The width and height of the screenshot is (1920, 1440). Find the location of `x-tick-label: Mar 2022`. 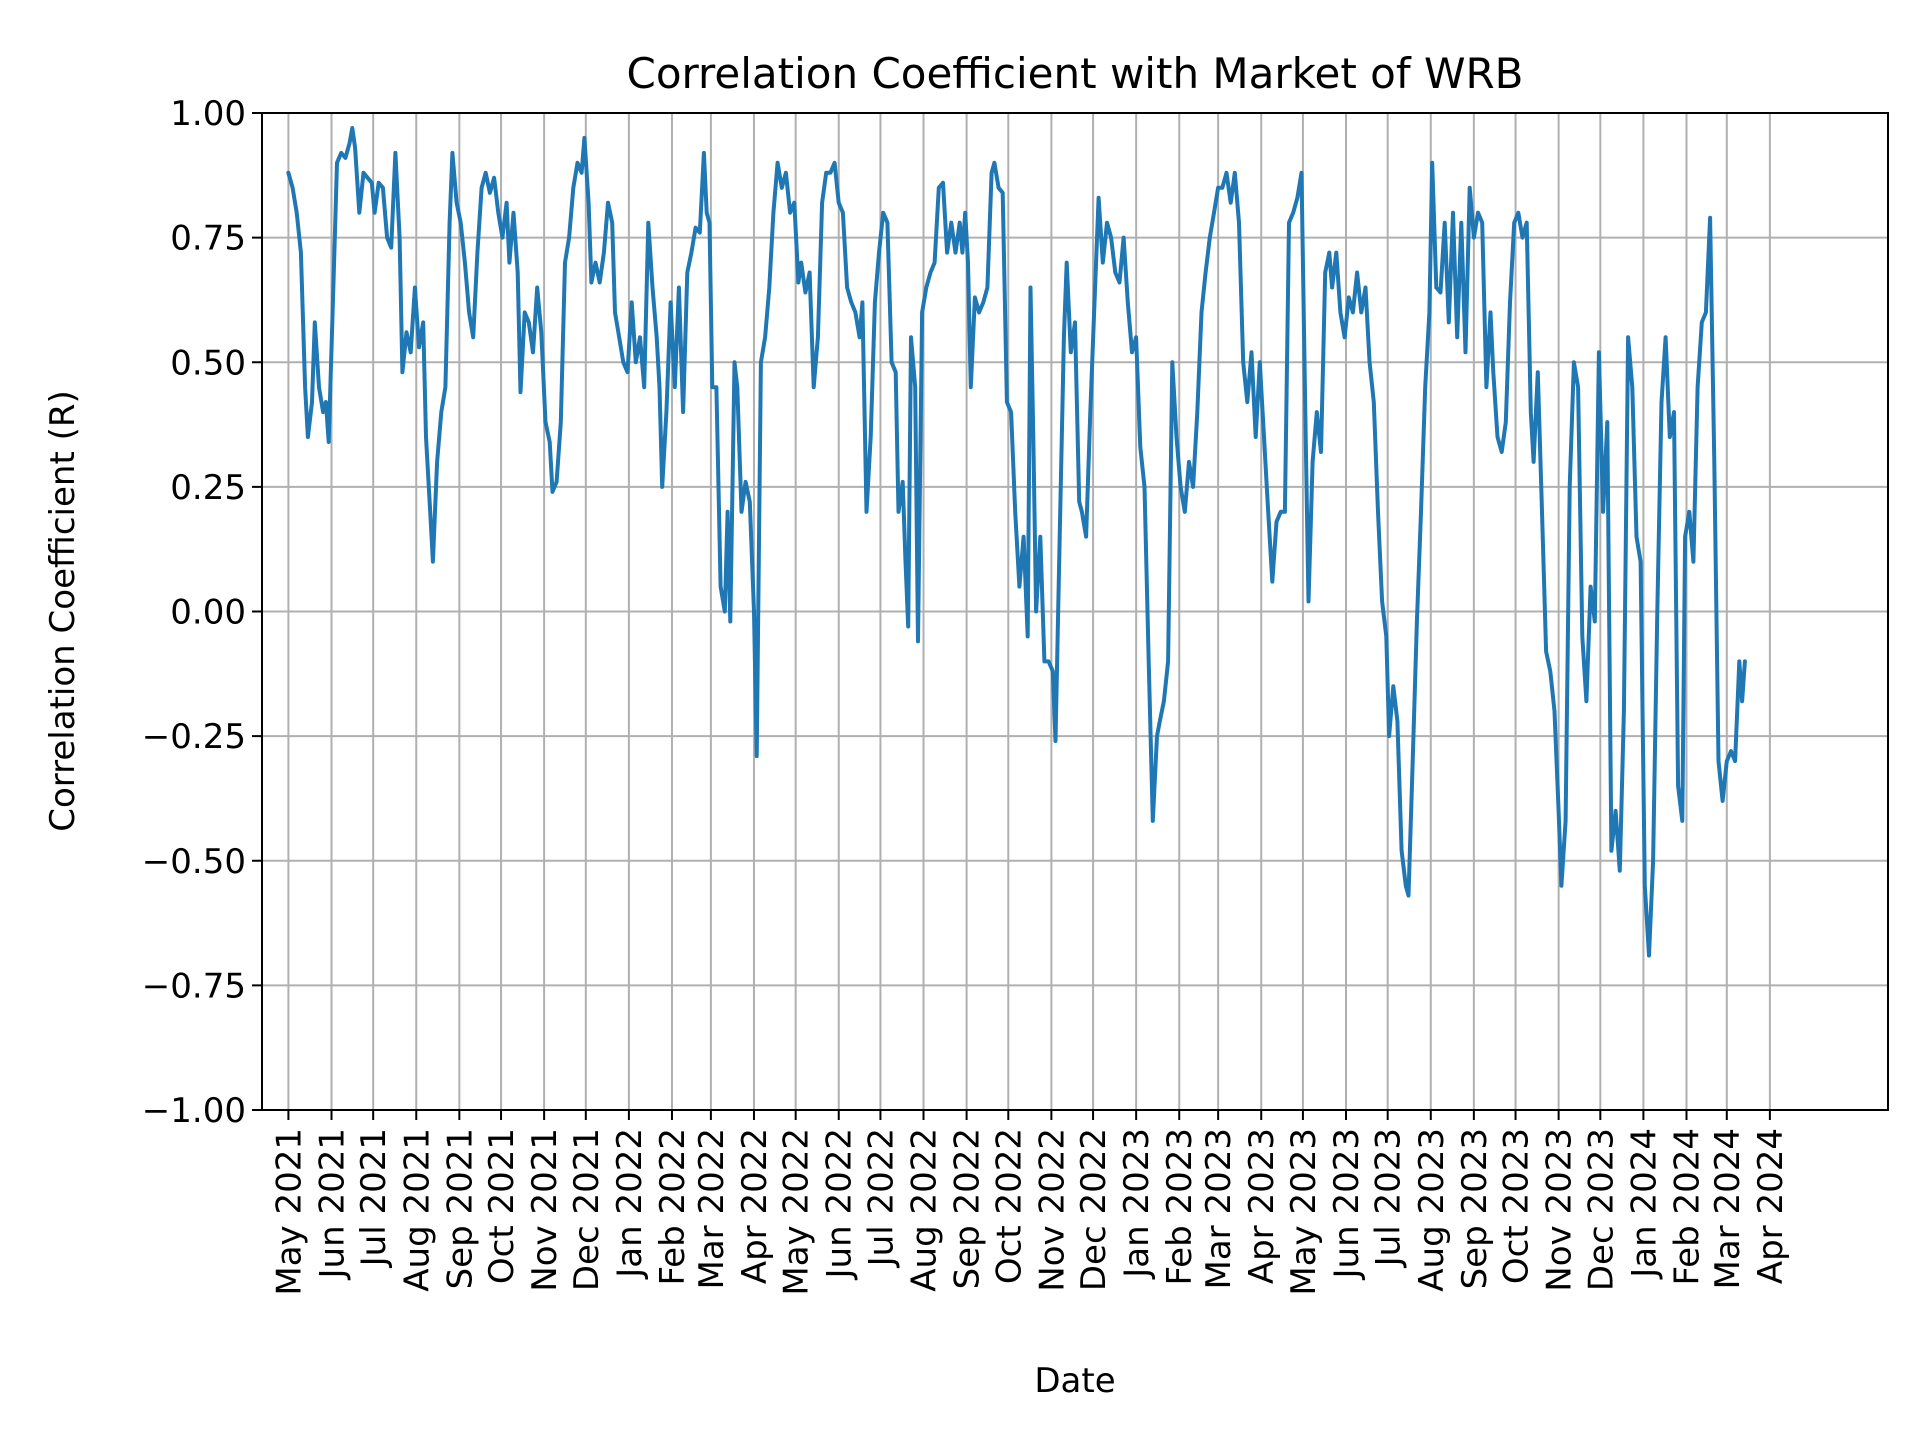

x-tick-label: Mar 2022 is located at coordinates (712, 1208).